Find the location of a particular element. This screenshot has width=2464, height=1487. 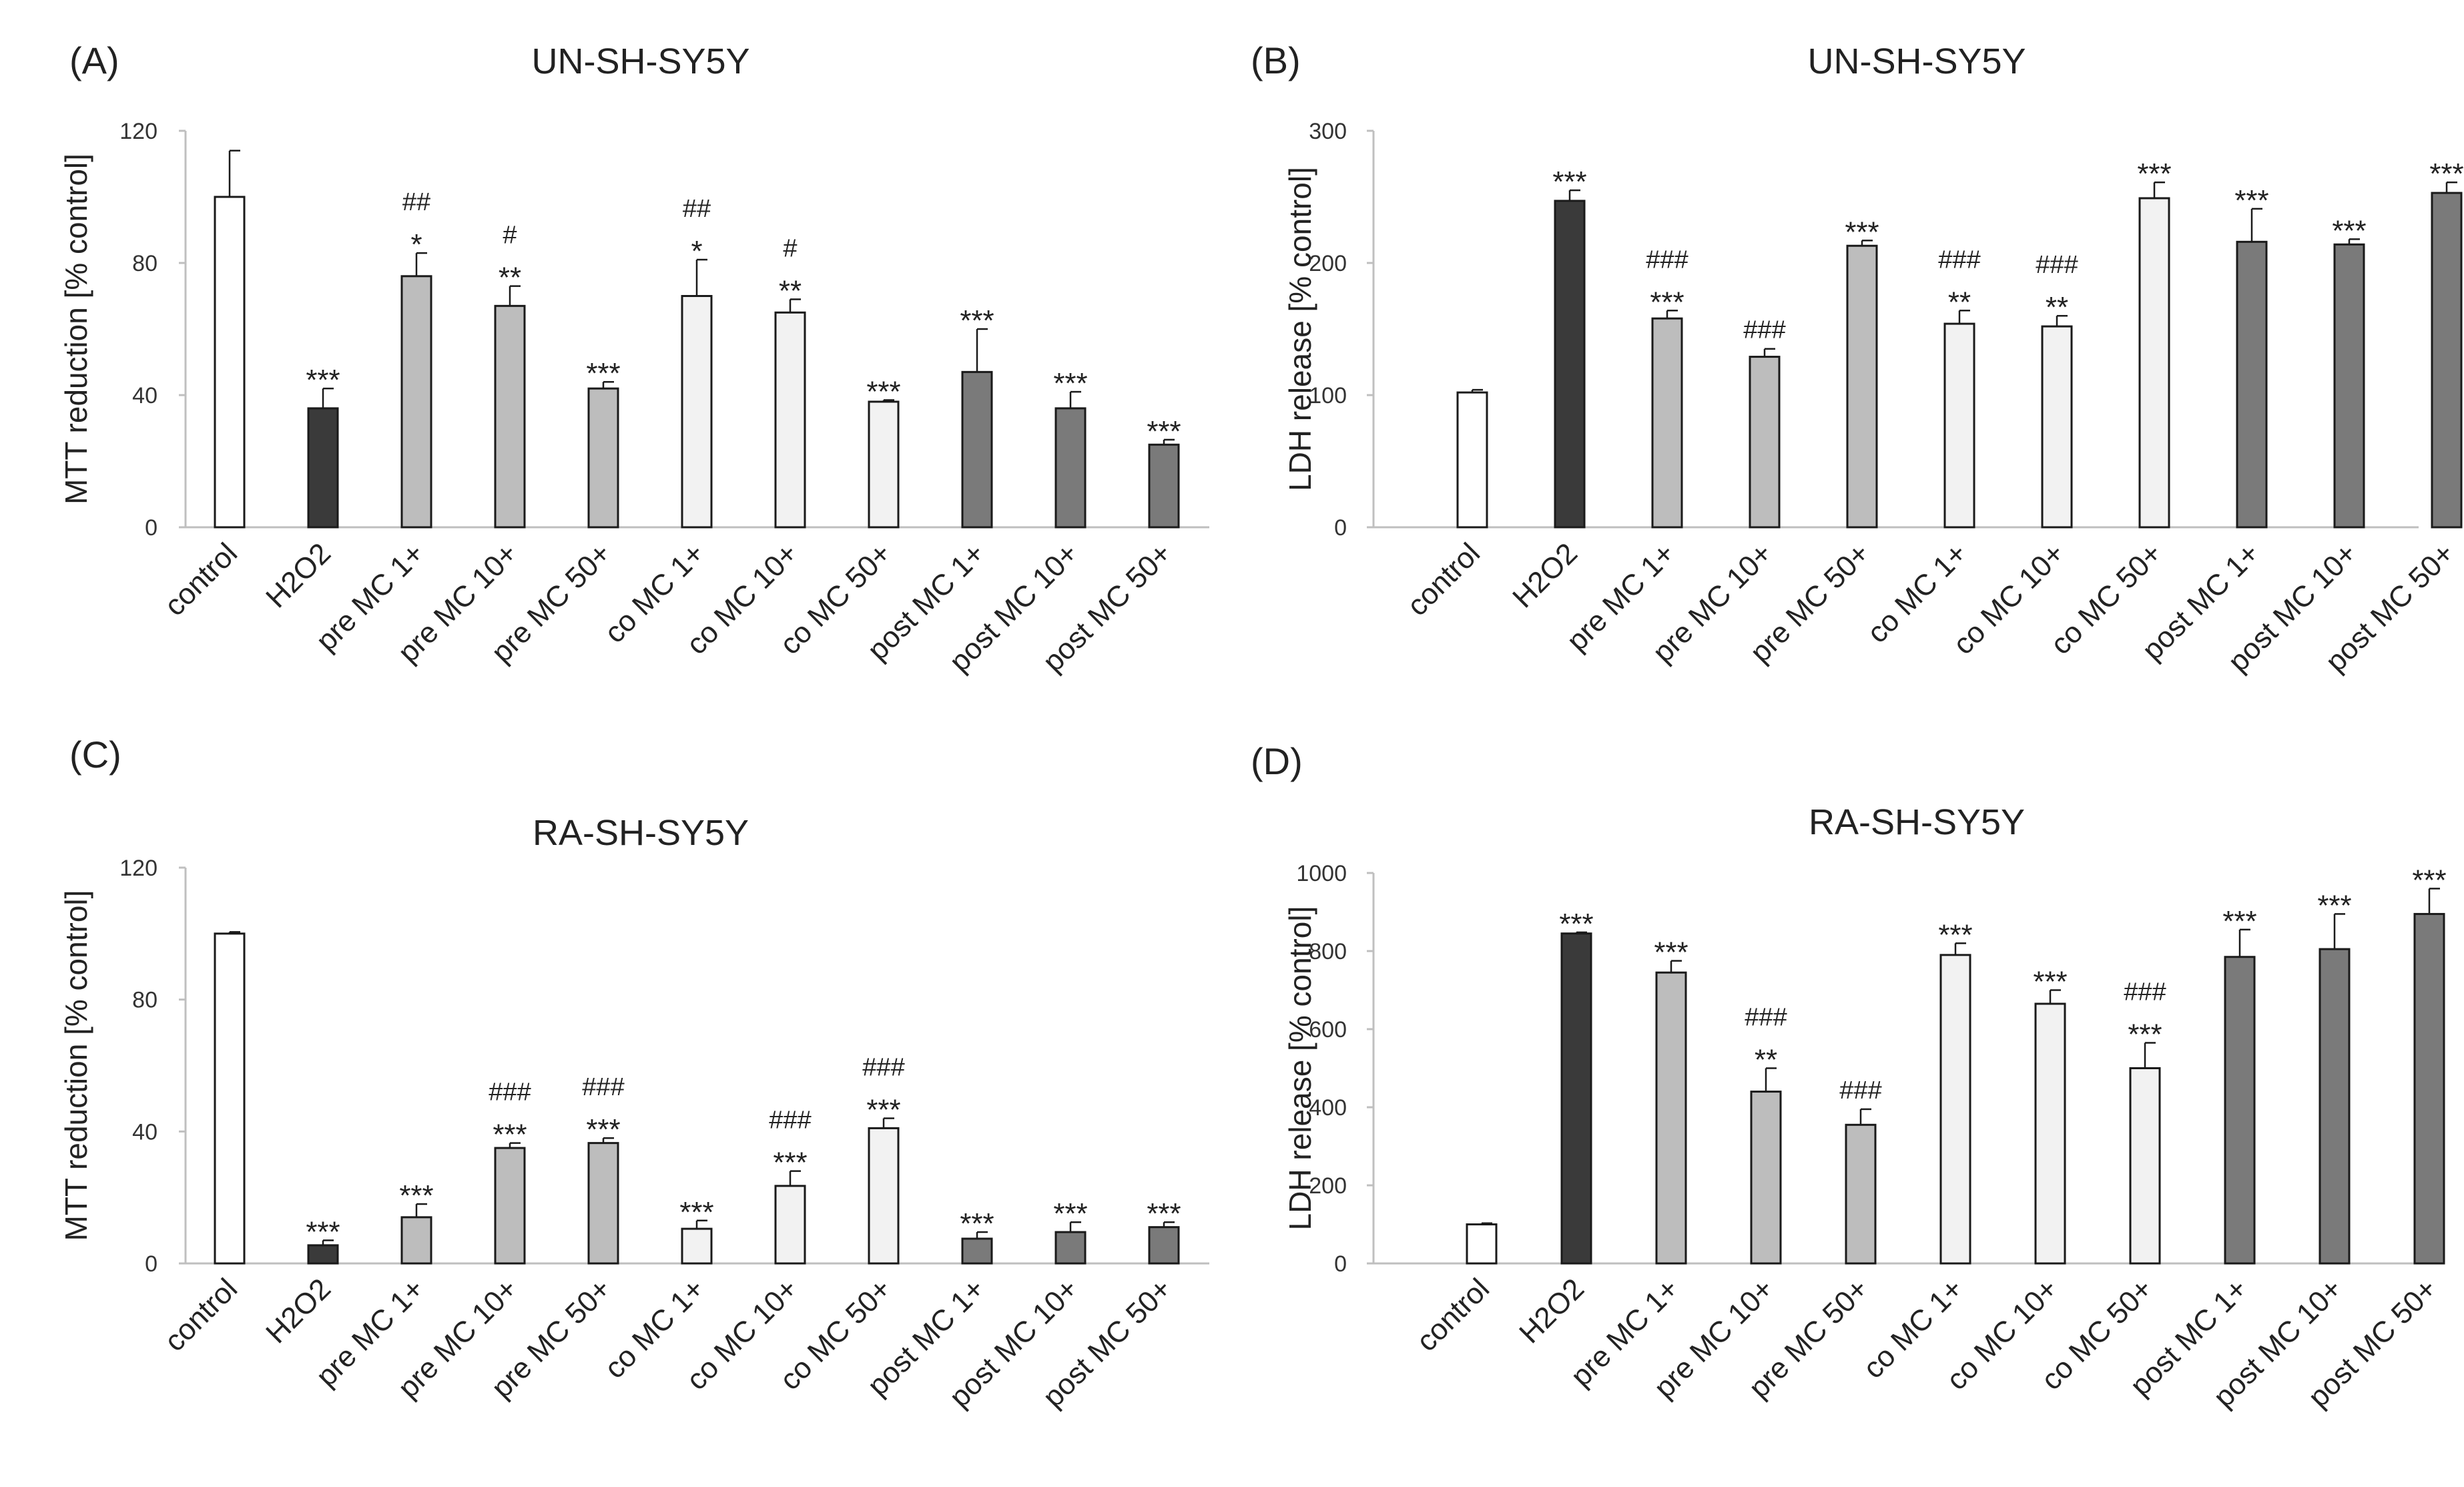

y-tick-label: 1000 is located at coordinates (1321, 873).